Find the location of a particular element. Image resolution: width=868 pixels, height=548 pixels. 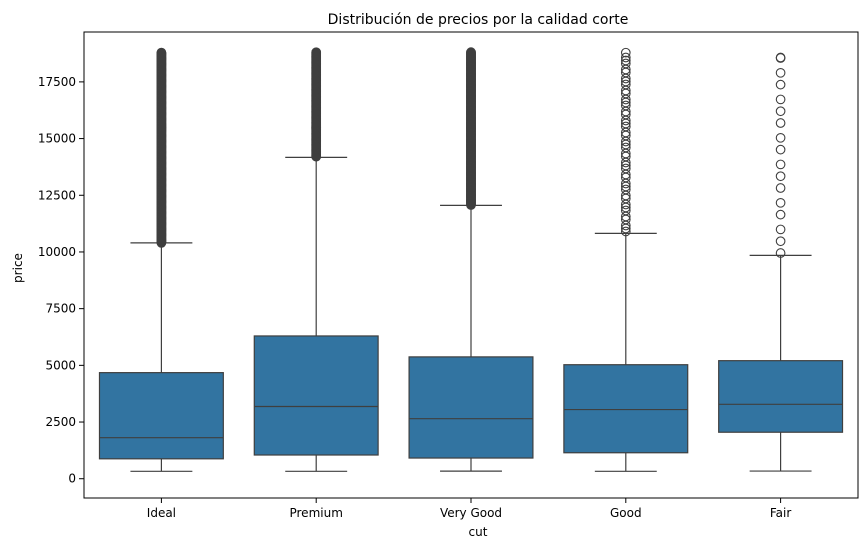

x-tick-label: Good is located at coordinates (626, 513).